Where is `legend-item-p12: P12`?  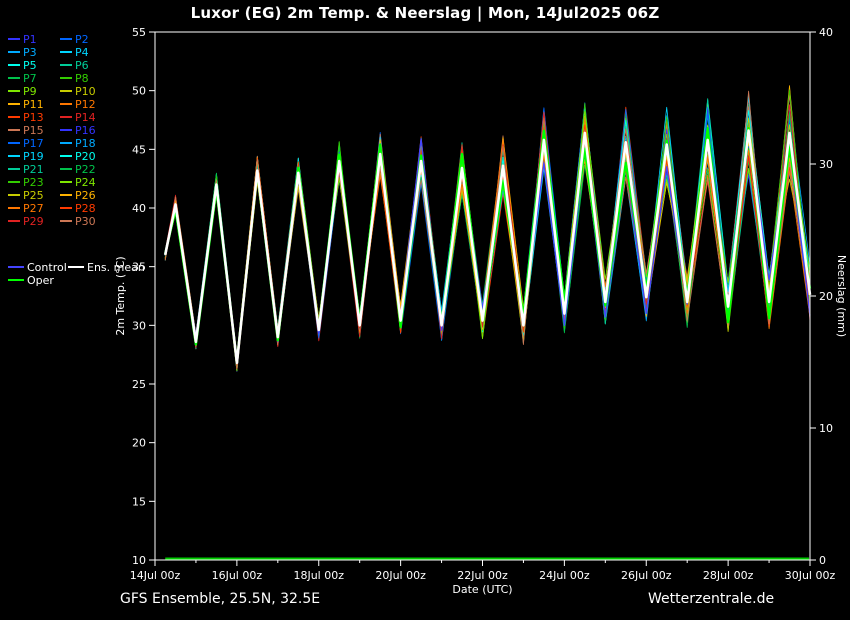 legend-item-p12: P12 is located at coordinates (86, 104).